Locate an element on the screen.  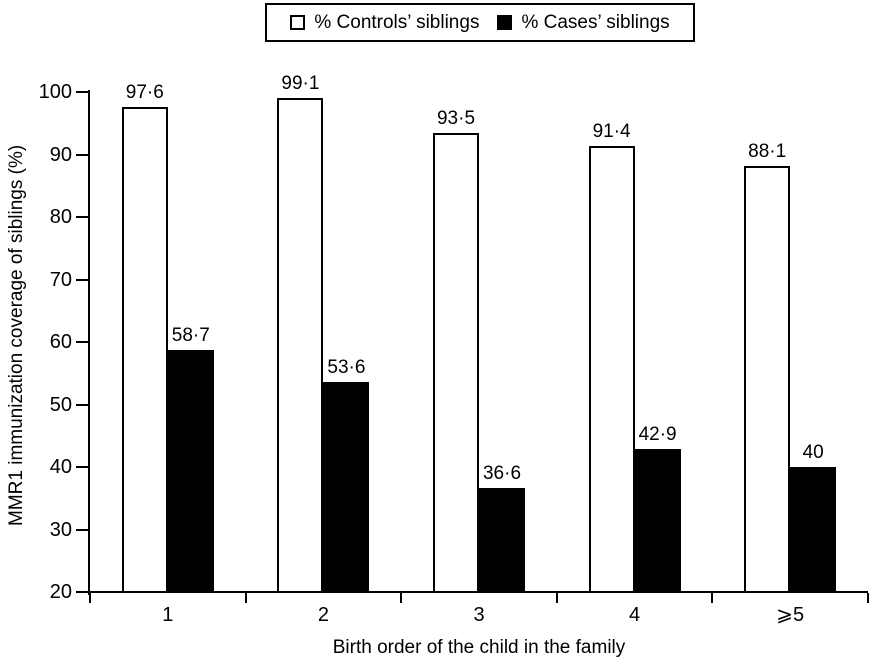
y-tick-label: 20 is located at coordinates (60, 592).